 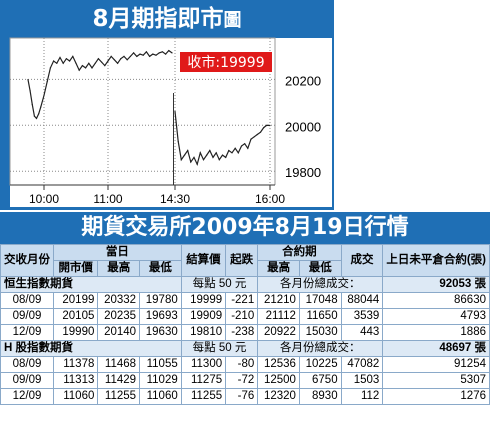 What do you see at coordinates (303, 111) in the screenshot?
I see `y-axis-area` at bounding box center [303, 111].